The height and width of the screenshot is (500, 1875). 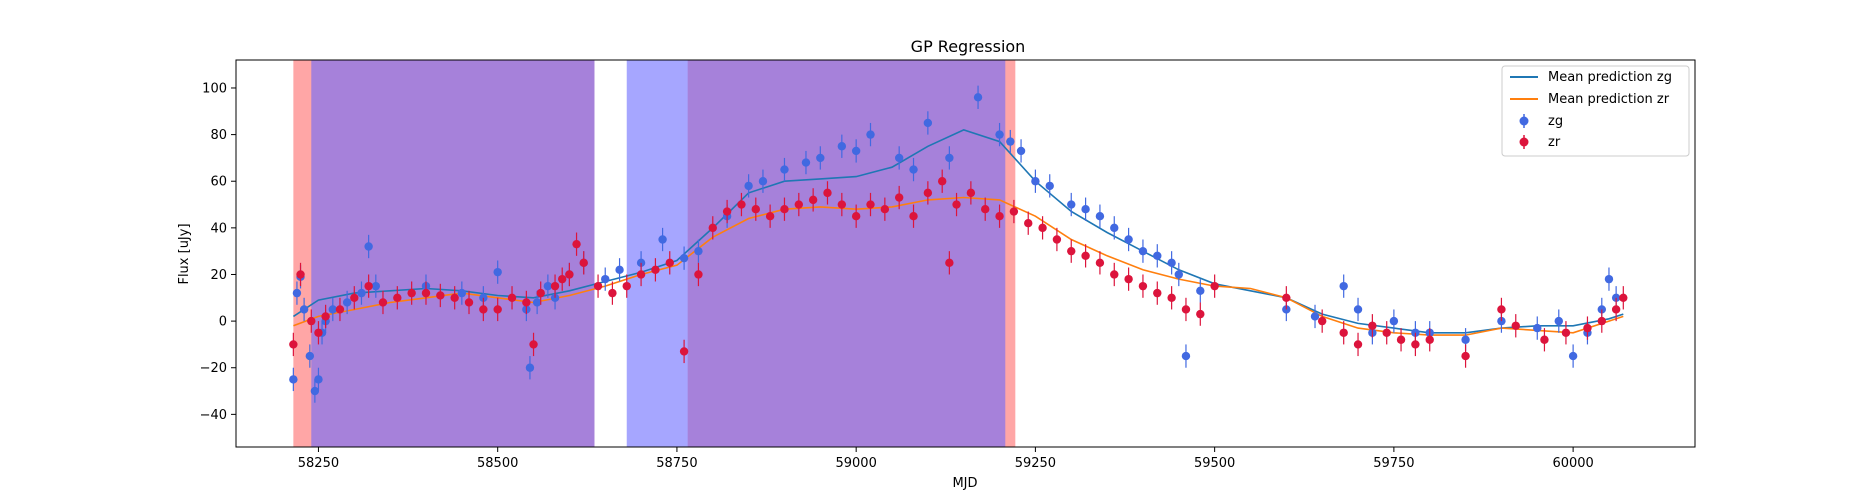 I want to click on chart-title: GP Regression, so click(x=968, y=46).